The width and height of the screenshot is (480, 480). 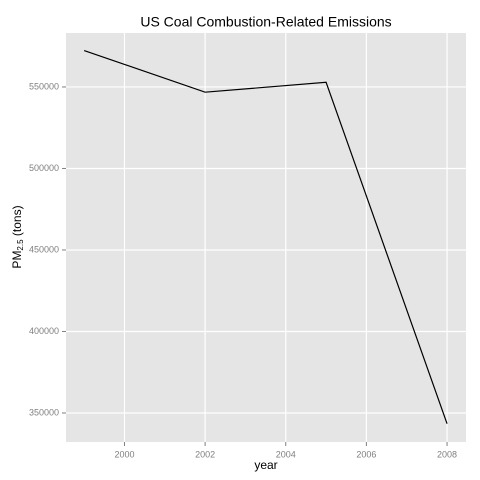 What do you see at coordinates (17, 260) in the screenshot?
I see `y-axis-label-part: PM` at bounding box center [17, 260].